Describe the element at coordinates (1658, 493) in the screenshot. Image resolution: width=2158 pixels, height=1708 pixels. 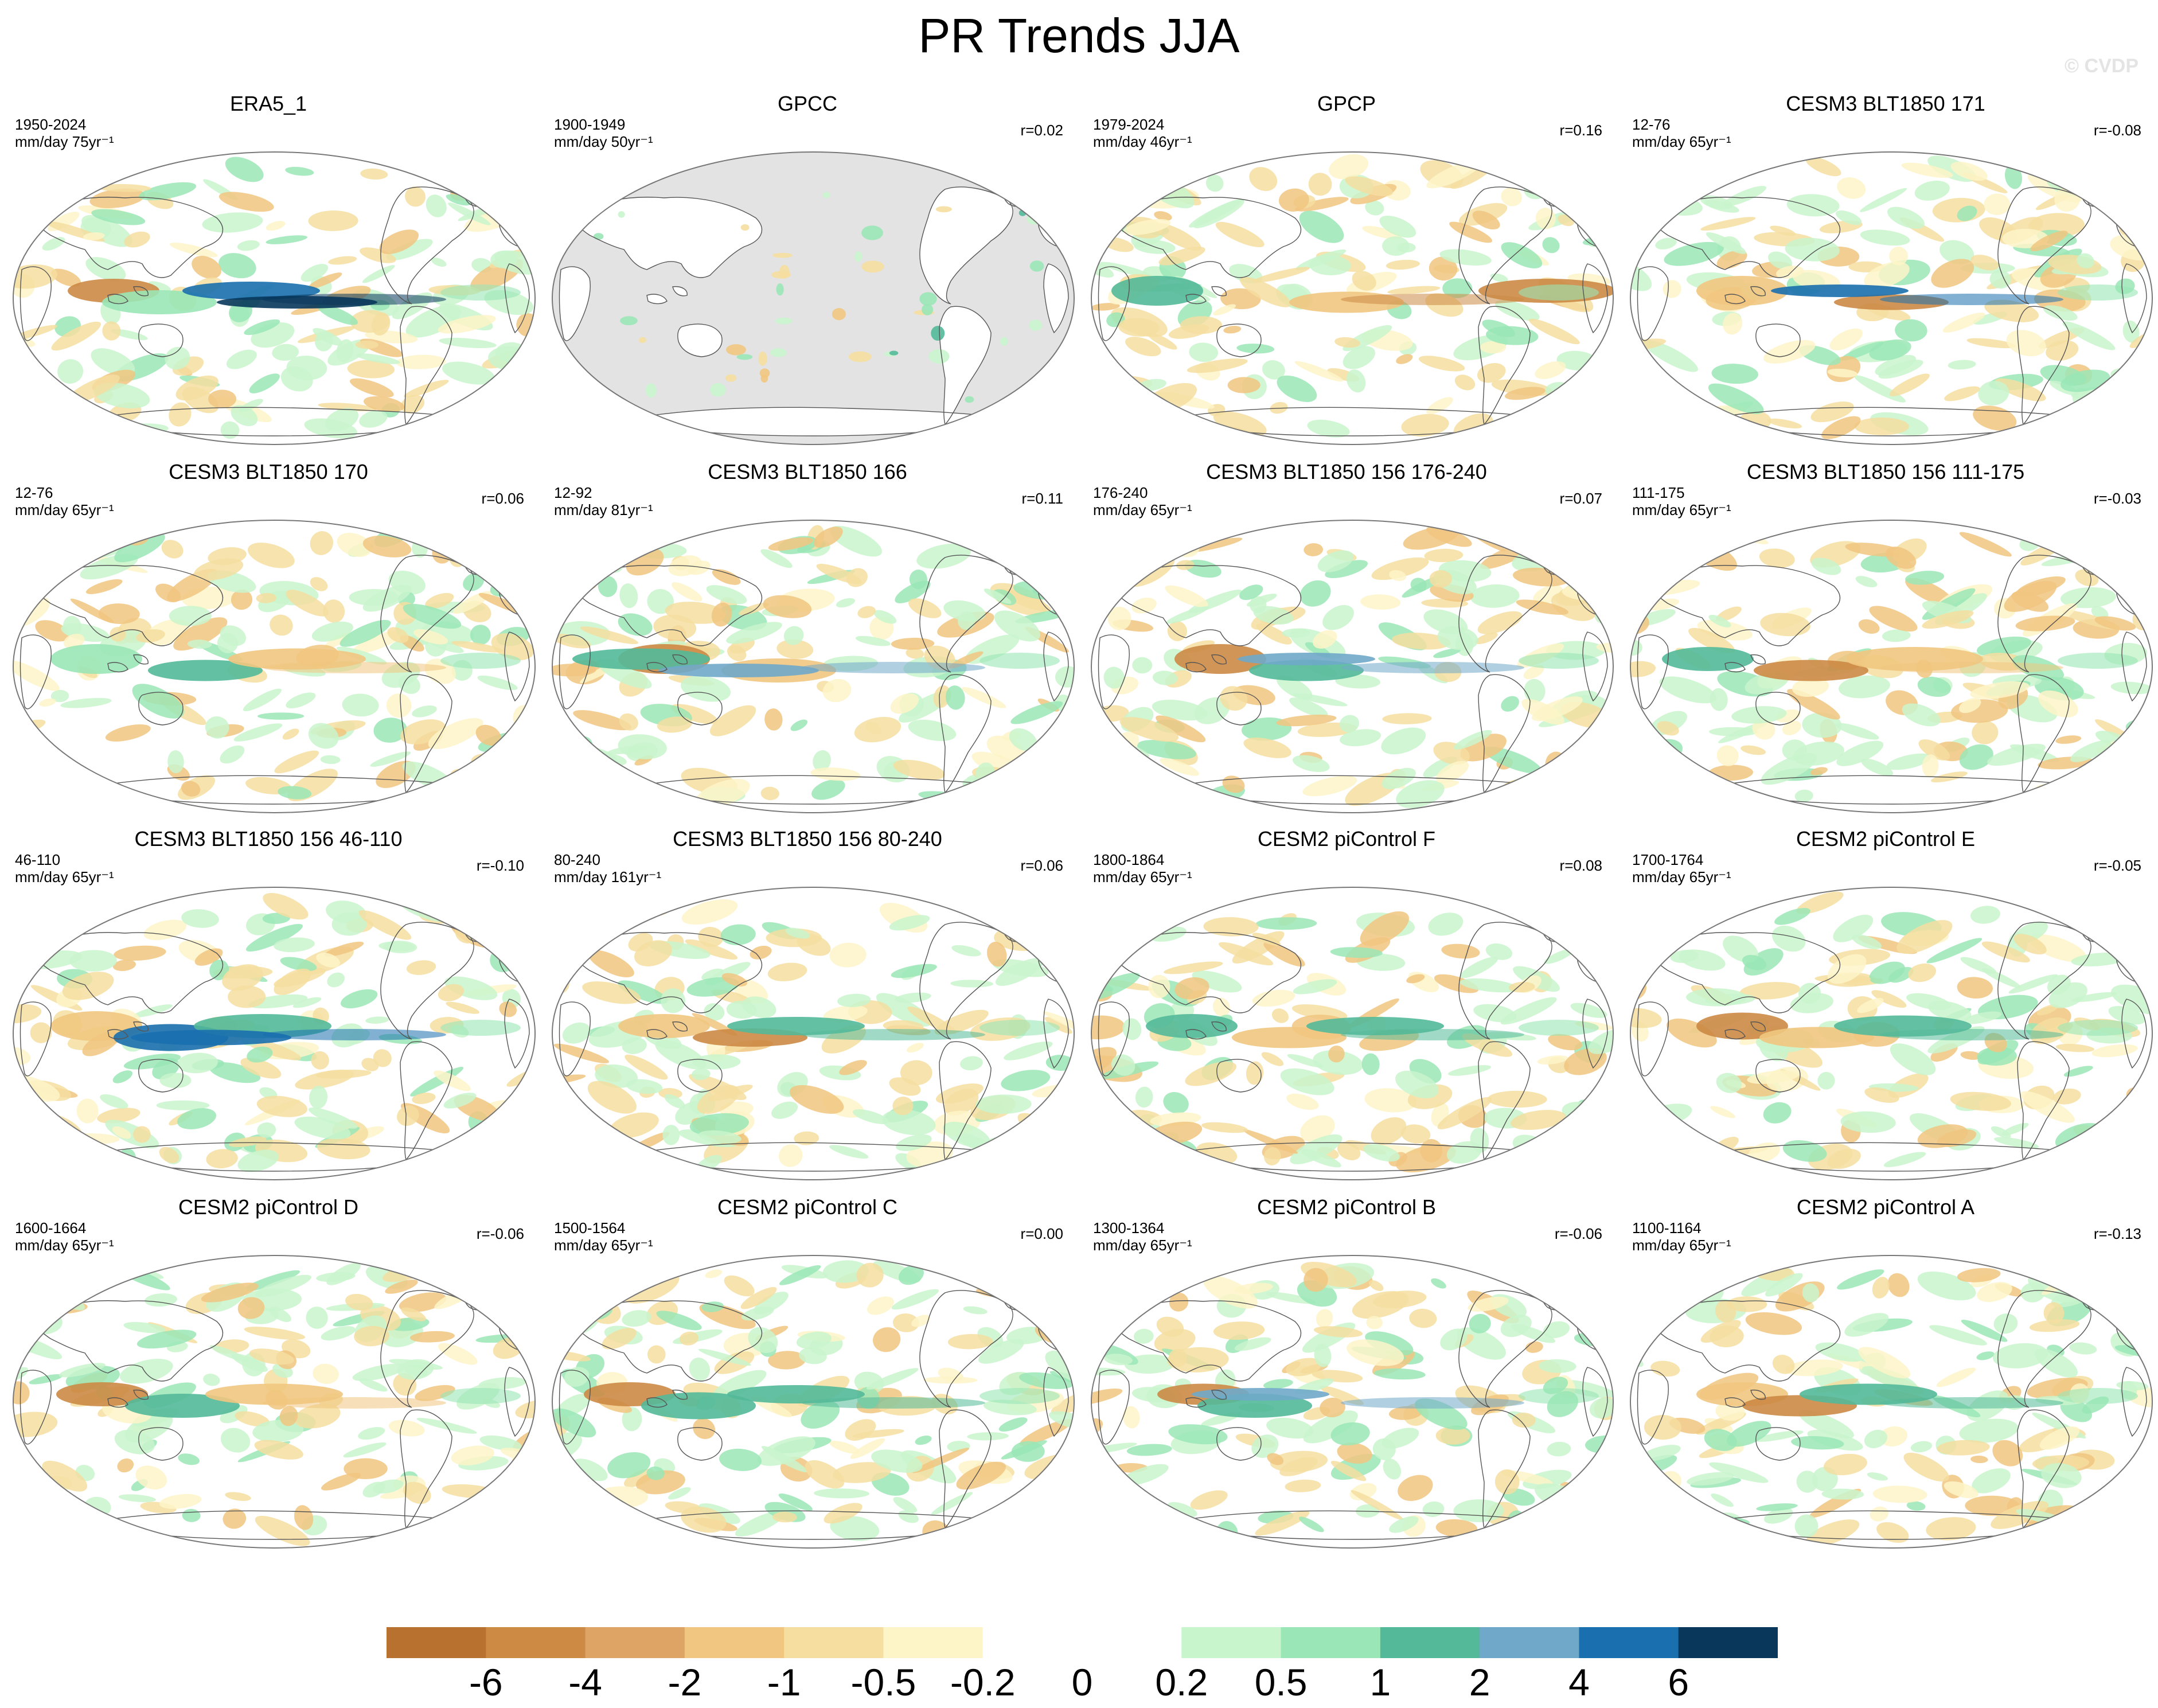
I see `panel-years: 111-175` at that location.